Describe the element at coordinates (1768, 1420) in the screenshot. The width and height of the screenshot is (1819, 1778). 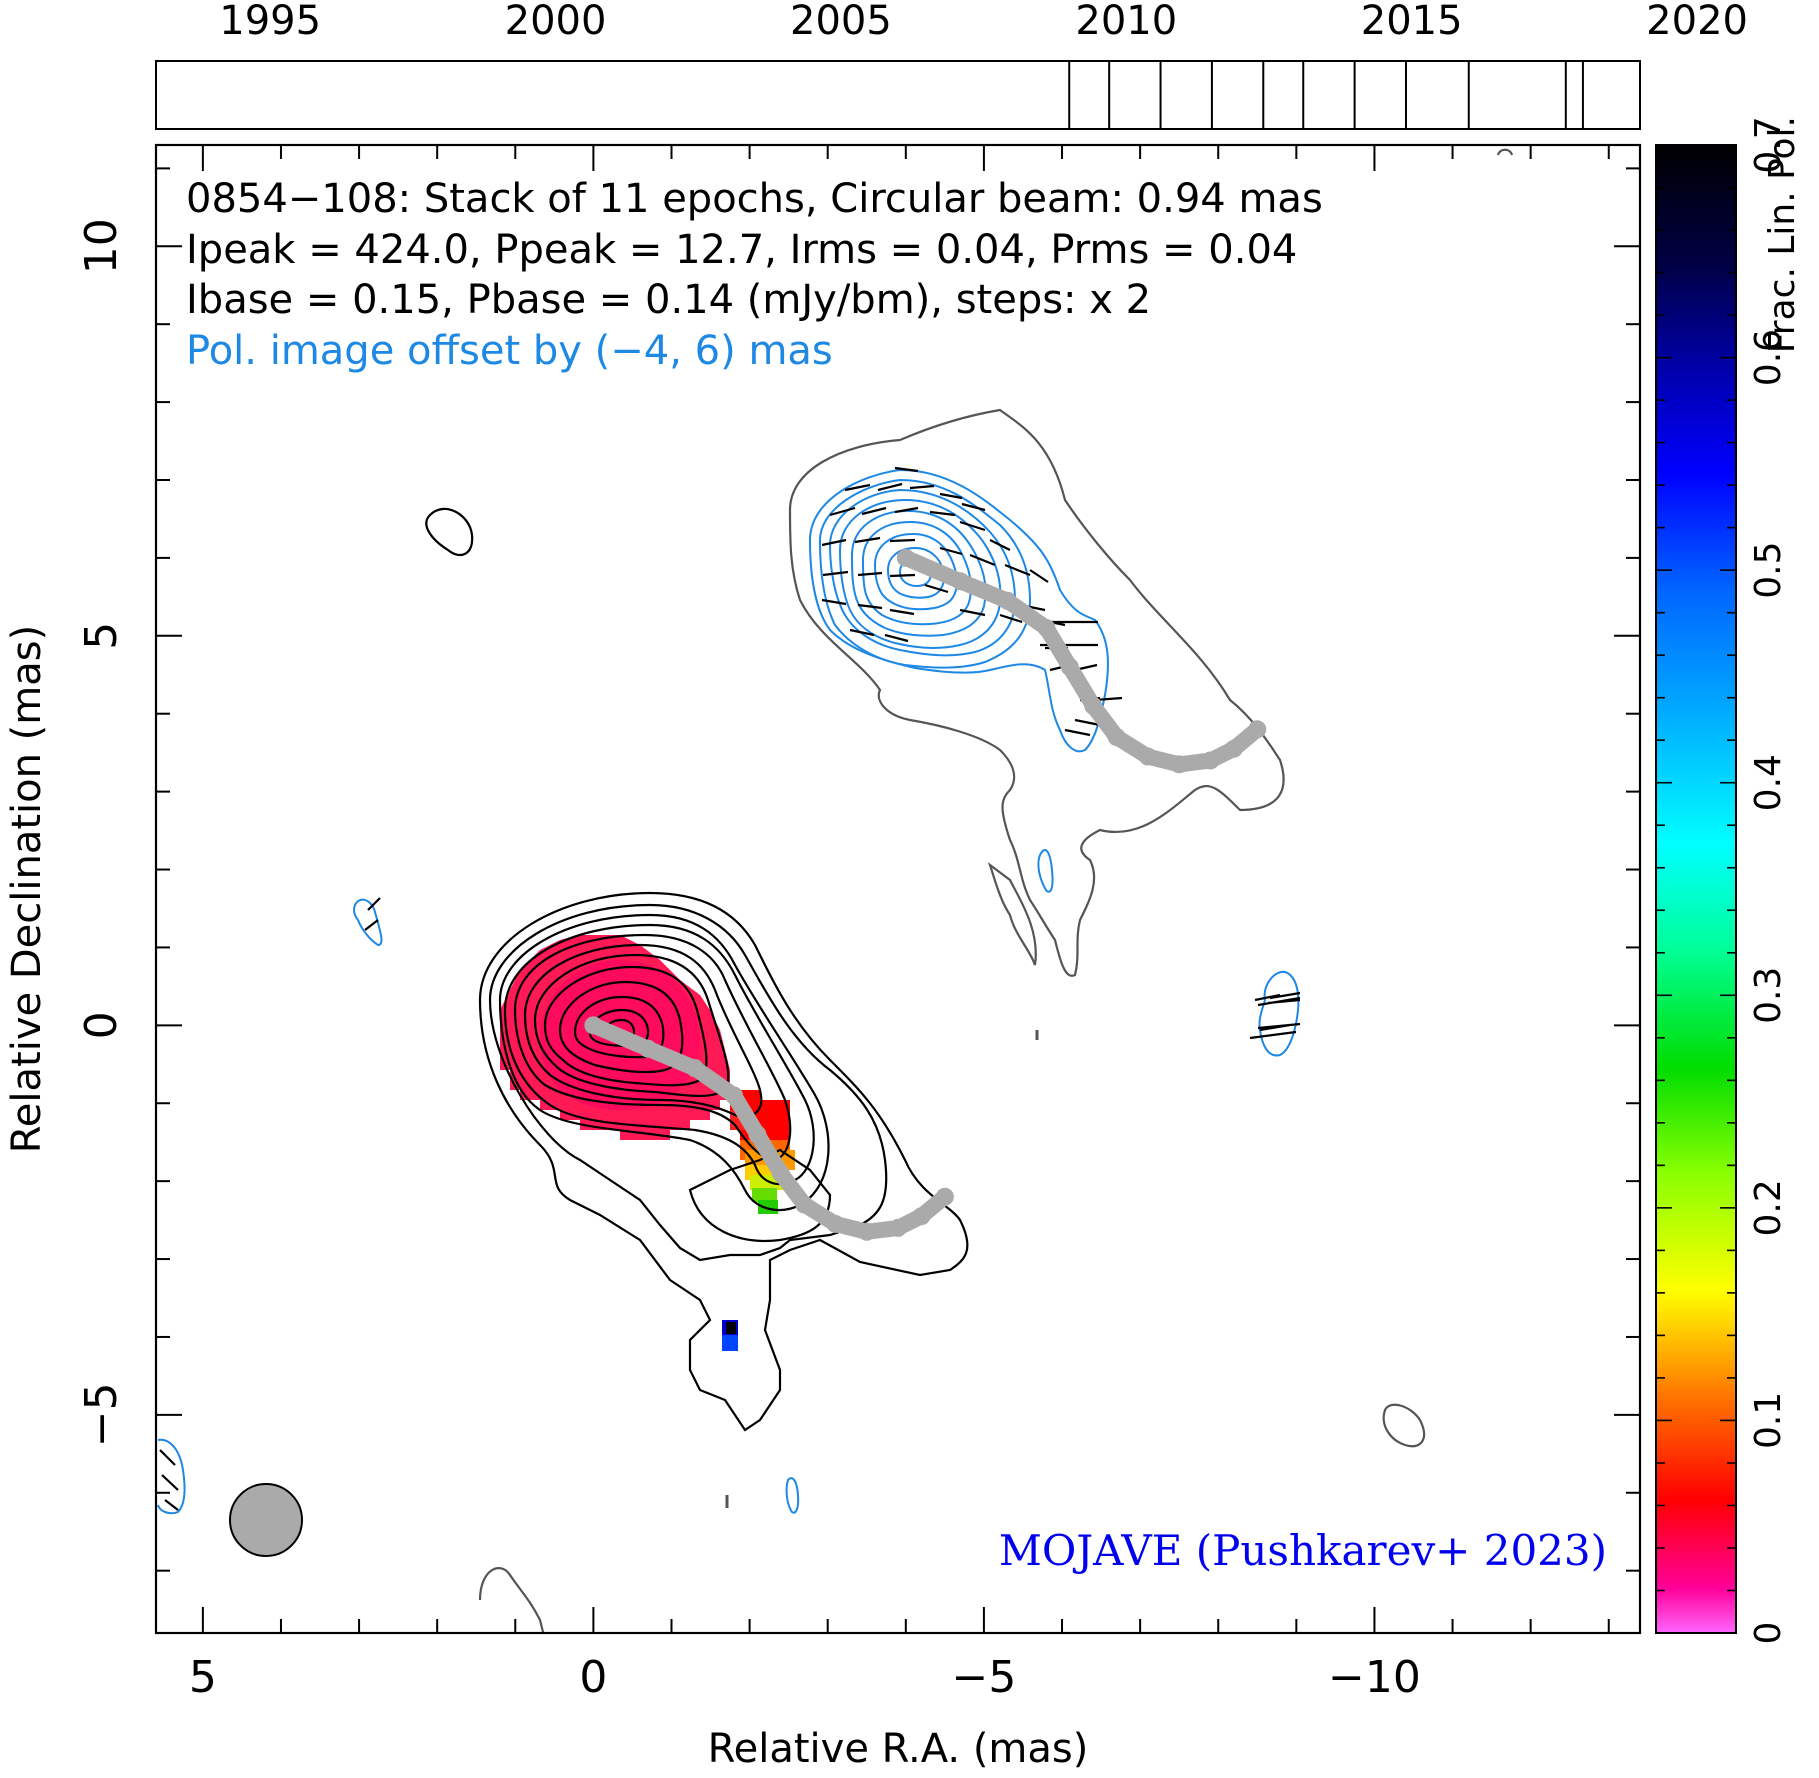
I see `colorbar-tick-label: 0.1` at that location.